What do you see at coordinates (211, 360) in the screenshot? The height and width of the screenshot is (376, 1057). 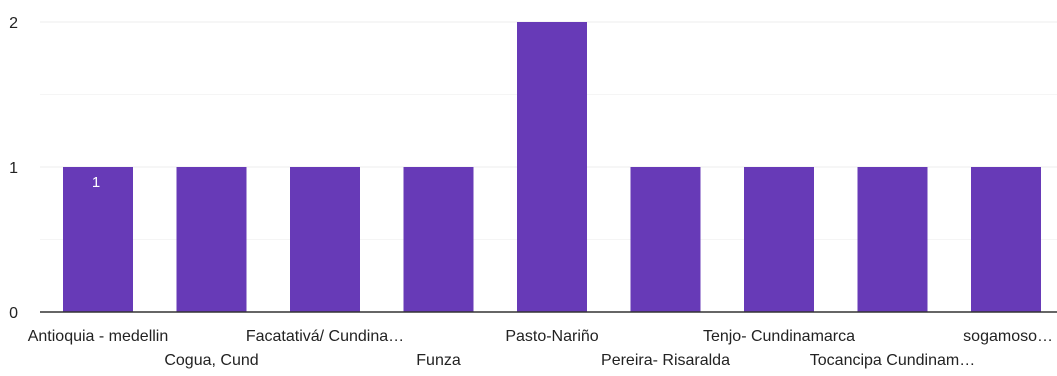 I see `x-tick-label: Cogua, Cund` at bounding box center [211, 360].